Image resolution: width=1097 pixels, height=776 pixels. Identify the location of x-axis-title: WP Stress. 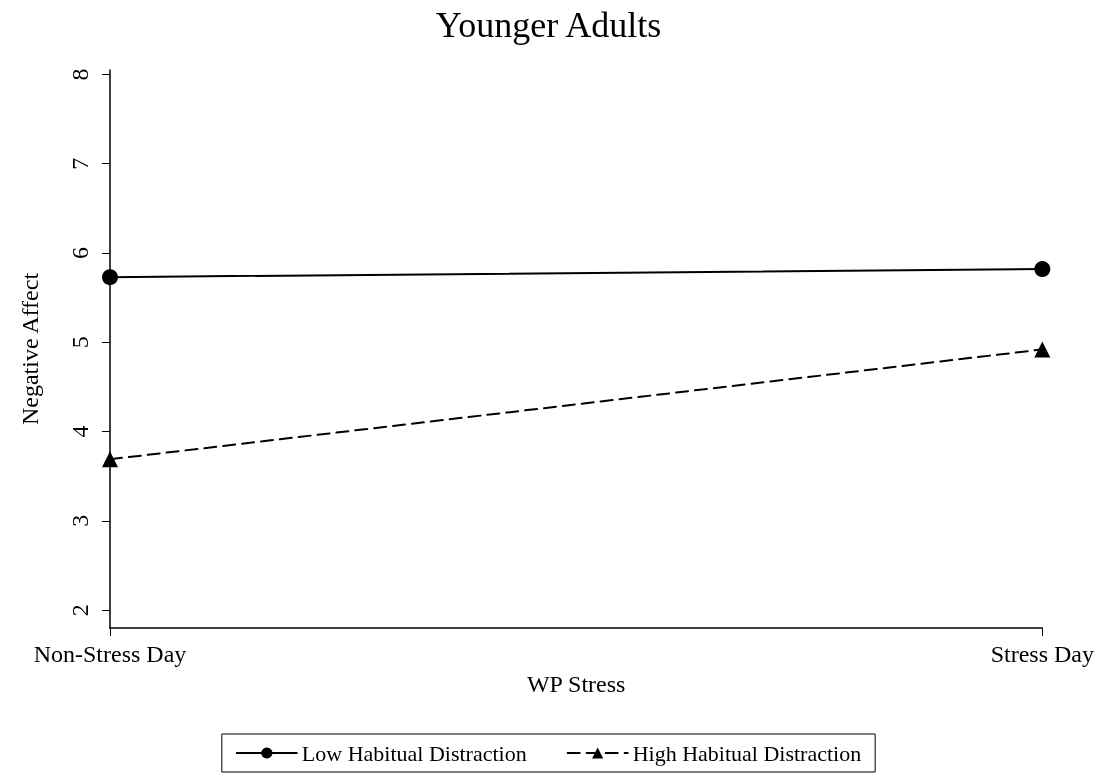
(576, 684).